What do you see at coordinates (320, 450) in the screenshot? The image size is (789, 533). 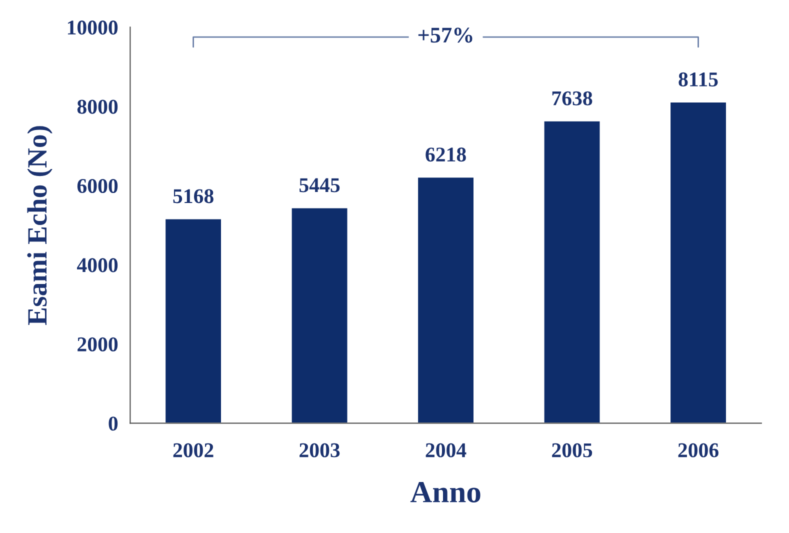 I see `x-tick-label: 2003` at bounding box center [320, 450].